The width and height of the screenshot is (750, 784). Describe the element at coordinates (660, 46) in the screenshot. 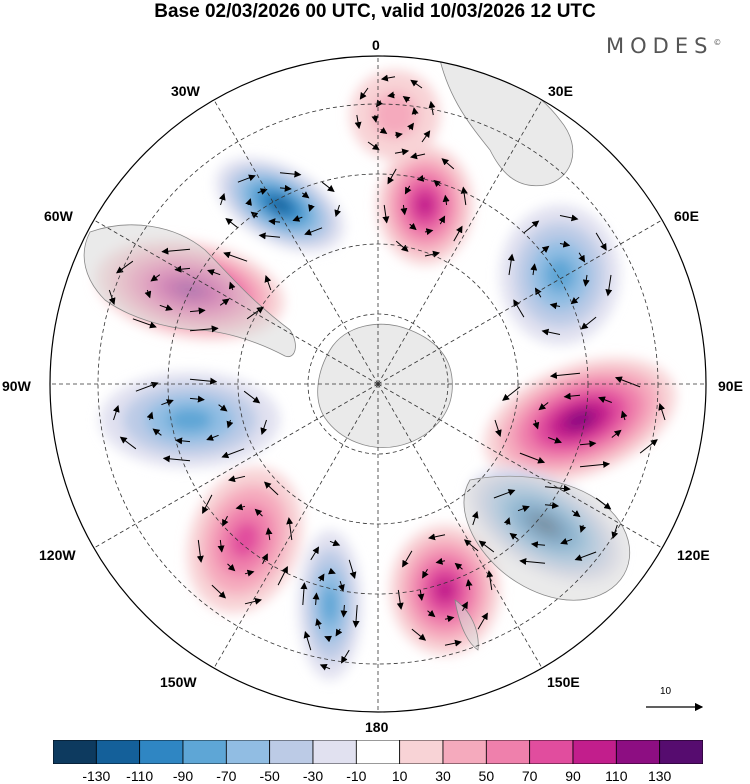

I see `logo-text: MODES` at that location.